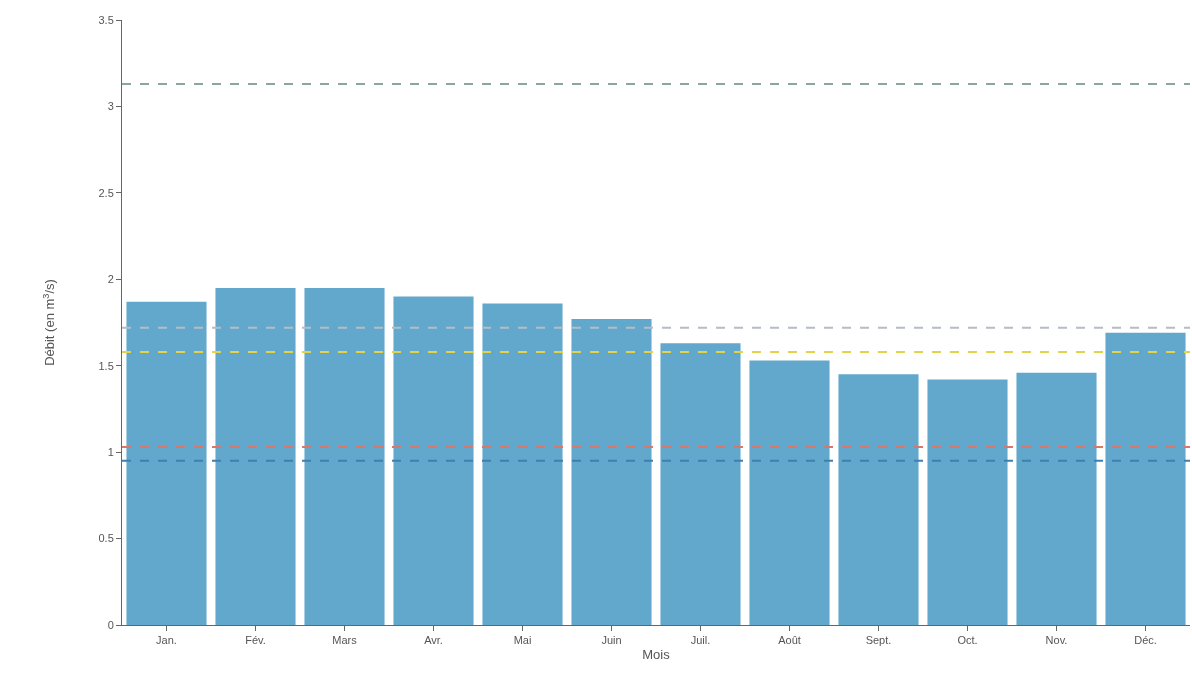 This screenshot has width=1192, height=673. Describe the element at coordinates (106, 538) in the screenshot. I see `y-tick-label: 0.5` at that location.